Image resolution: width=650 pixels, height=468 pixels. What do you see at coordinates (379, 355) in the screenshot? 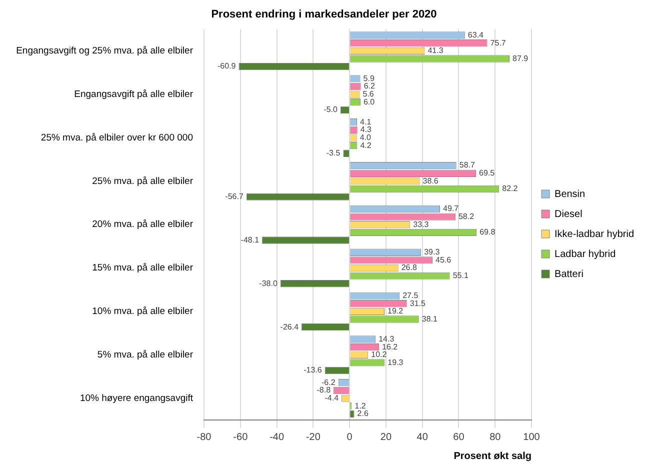
I see `data-label: 10.2` at bounding box center [379, 355].